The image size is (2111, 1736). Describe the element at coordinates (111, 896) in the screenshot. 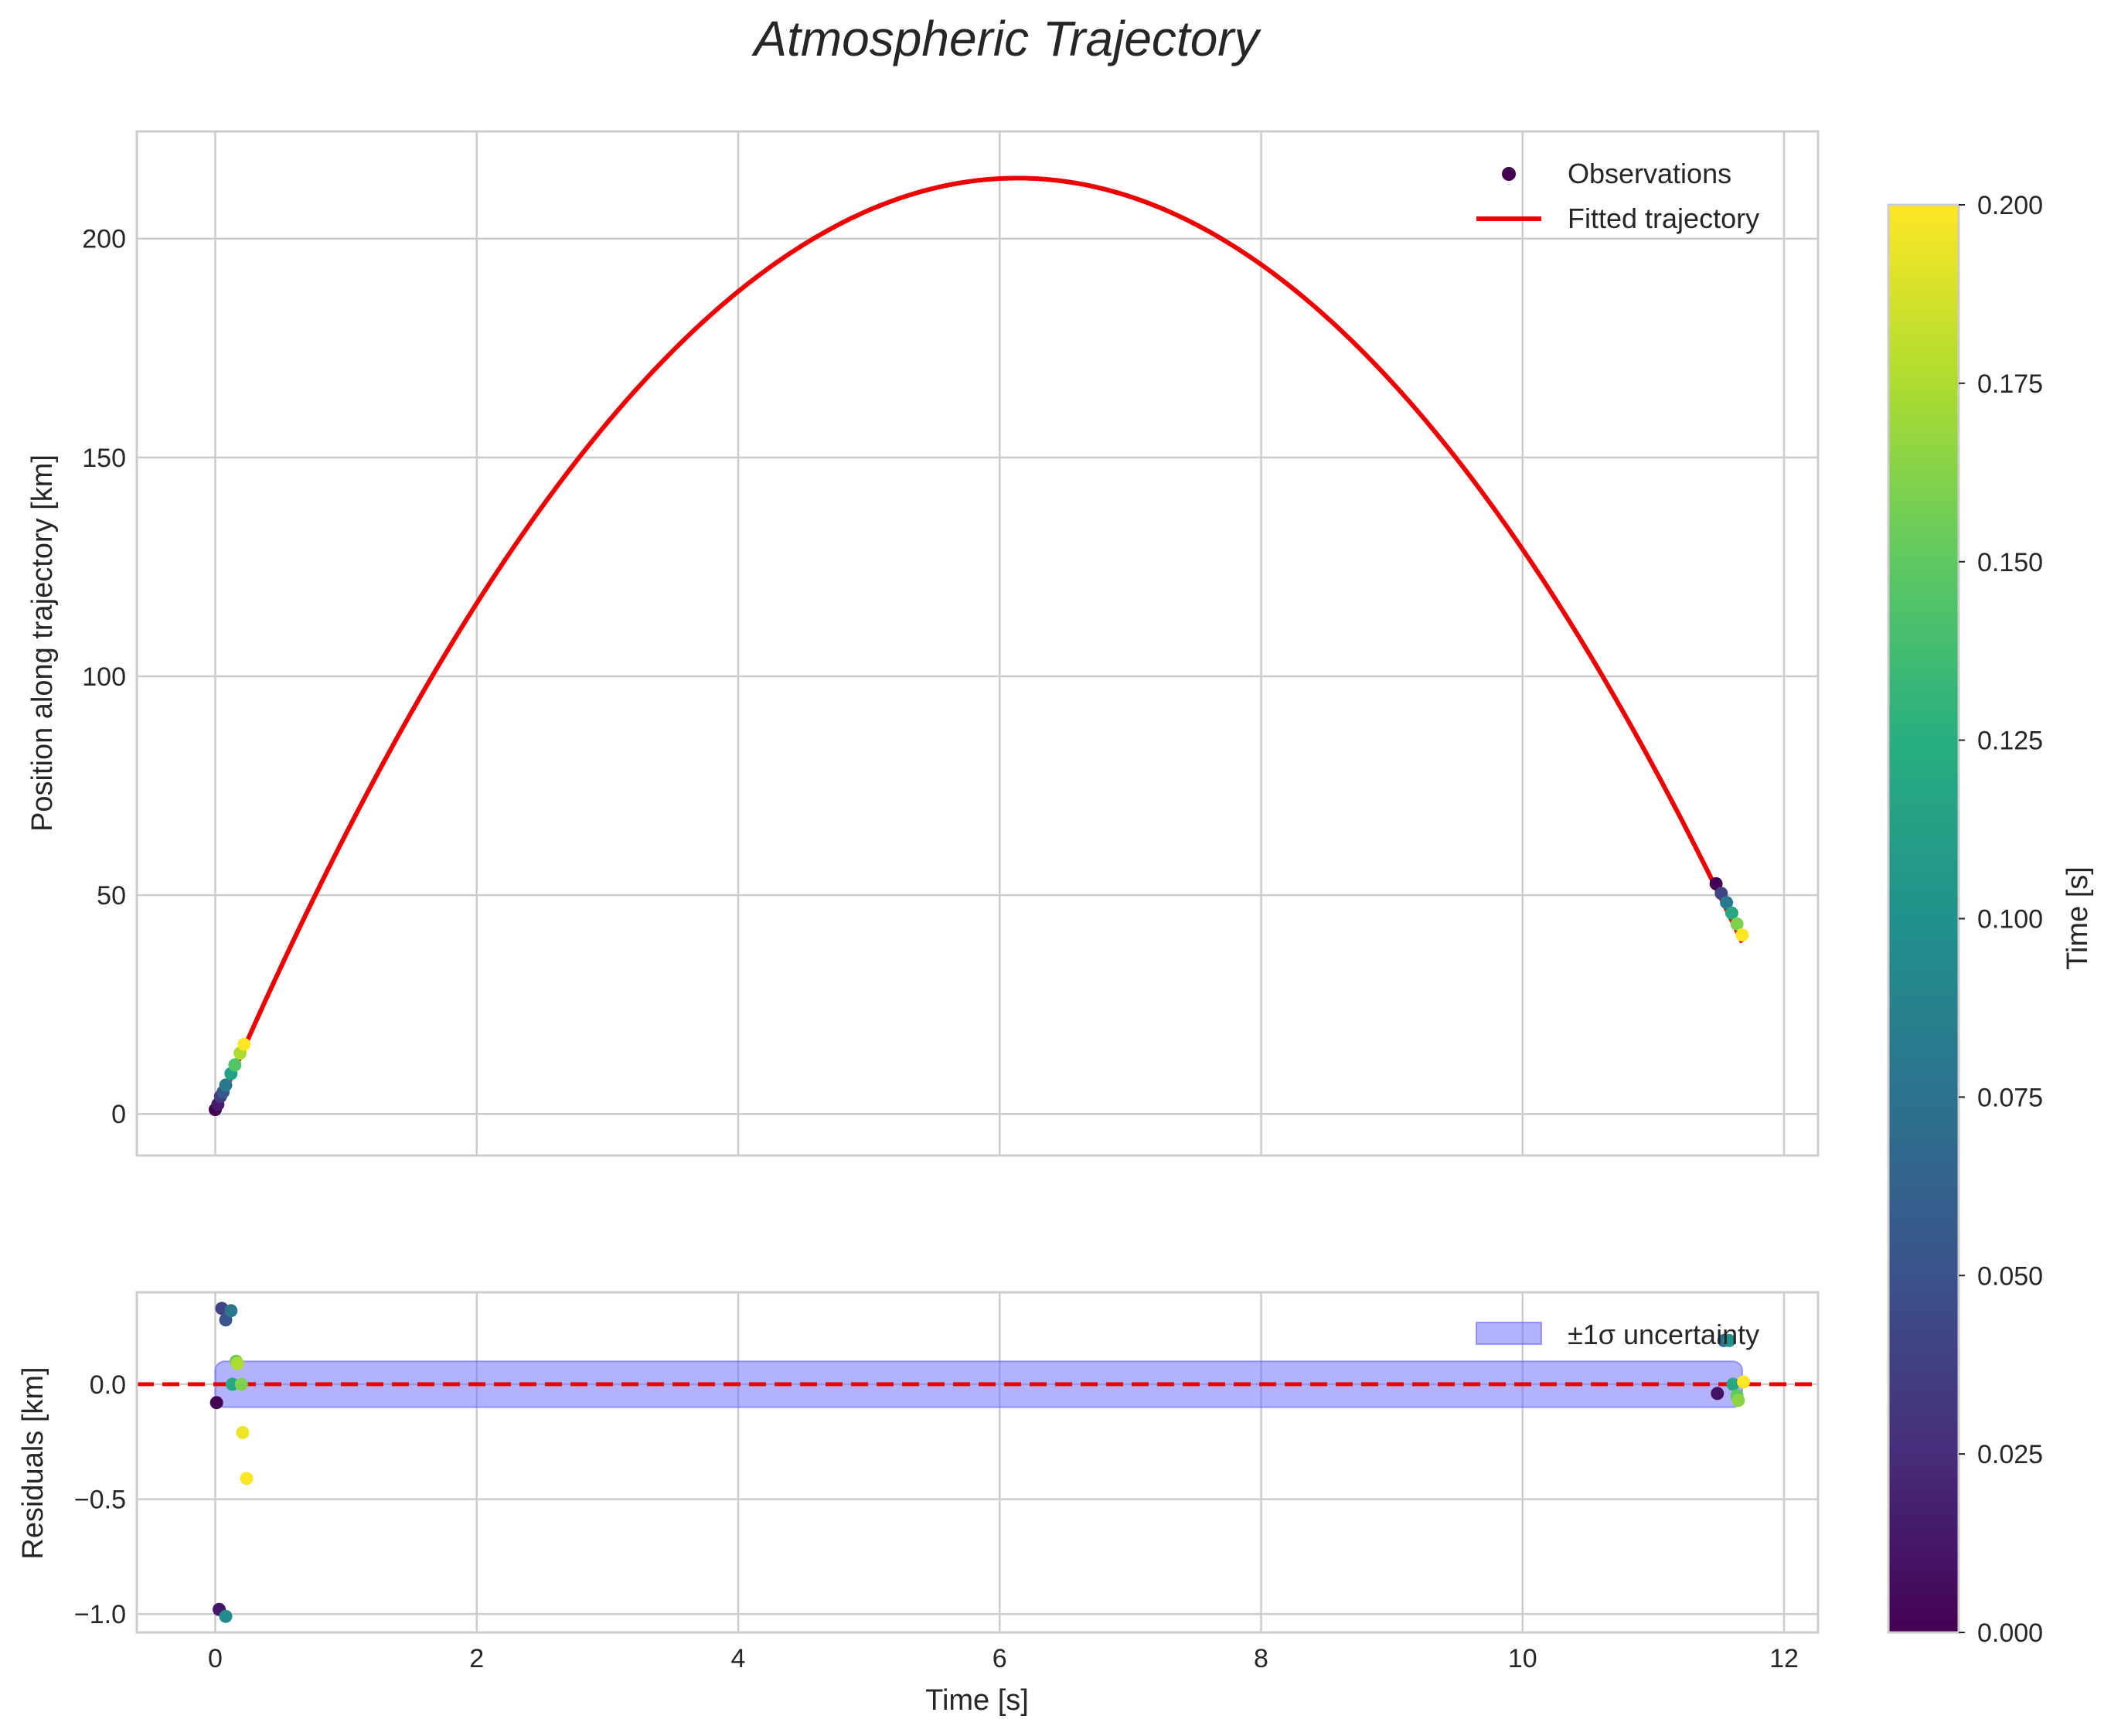

I see `top-y-tick-label: 50` at that location.